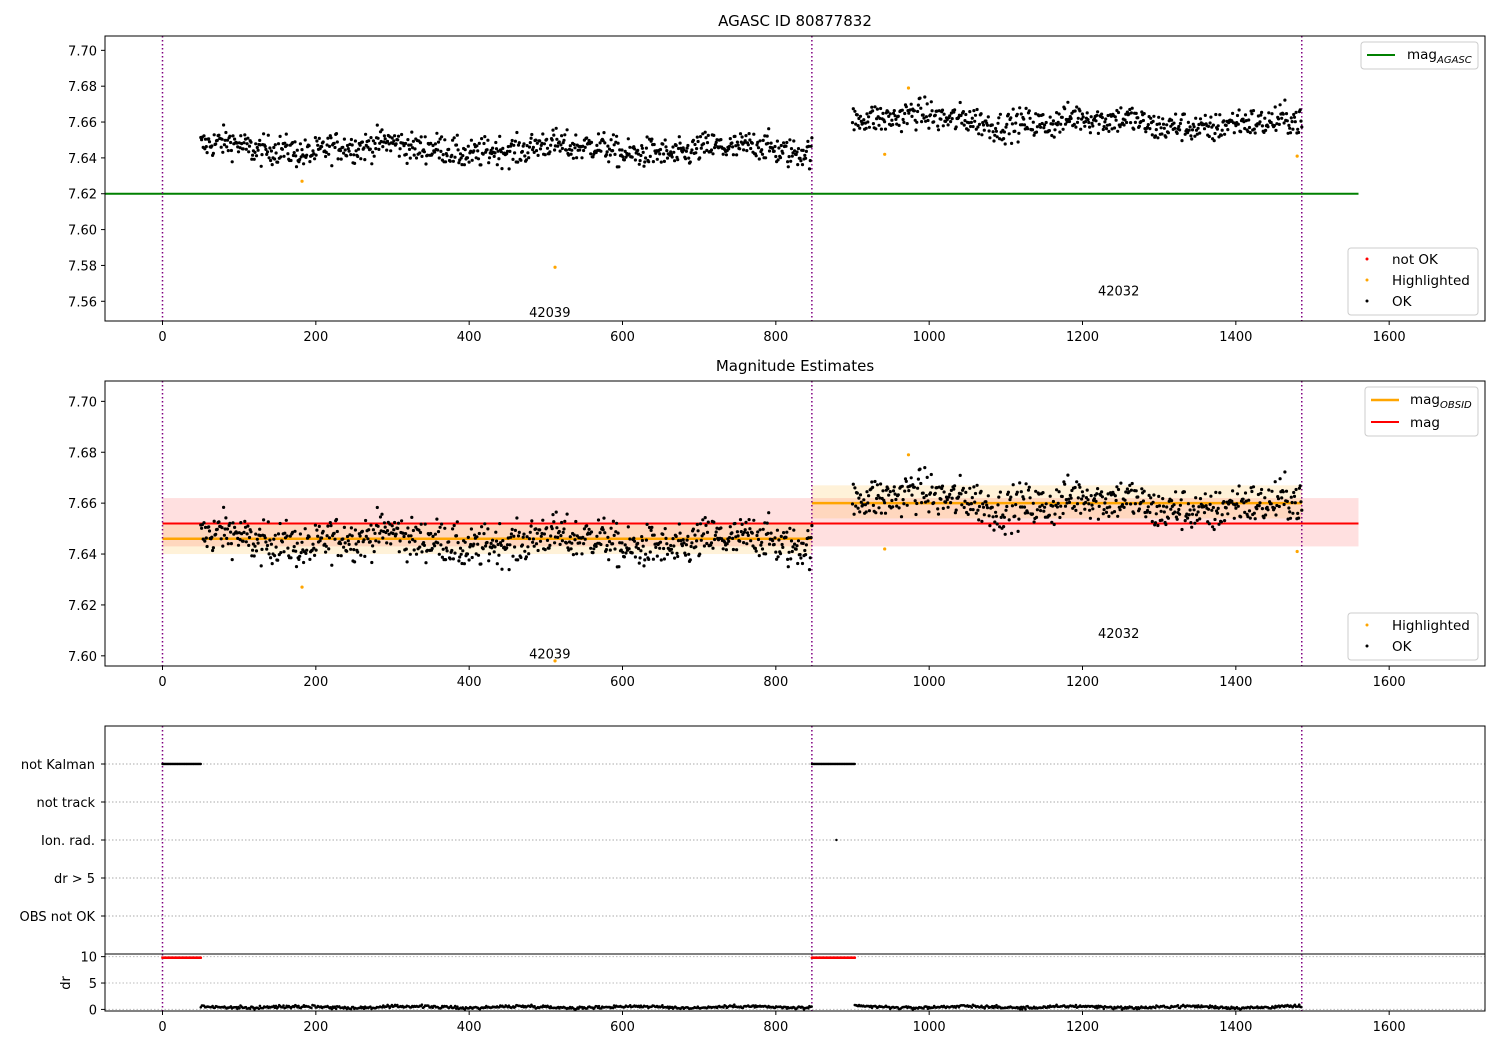  What do you see at coordinates (302, 587) in the screenshot?
I see `highlighted-point` at bounding box center [302, 587].